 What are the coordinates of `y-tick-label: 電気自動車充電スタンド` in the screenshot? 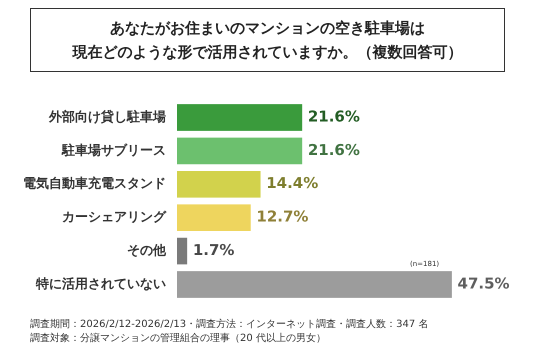 It's located at (94, 184).